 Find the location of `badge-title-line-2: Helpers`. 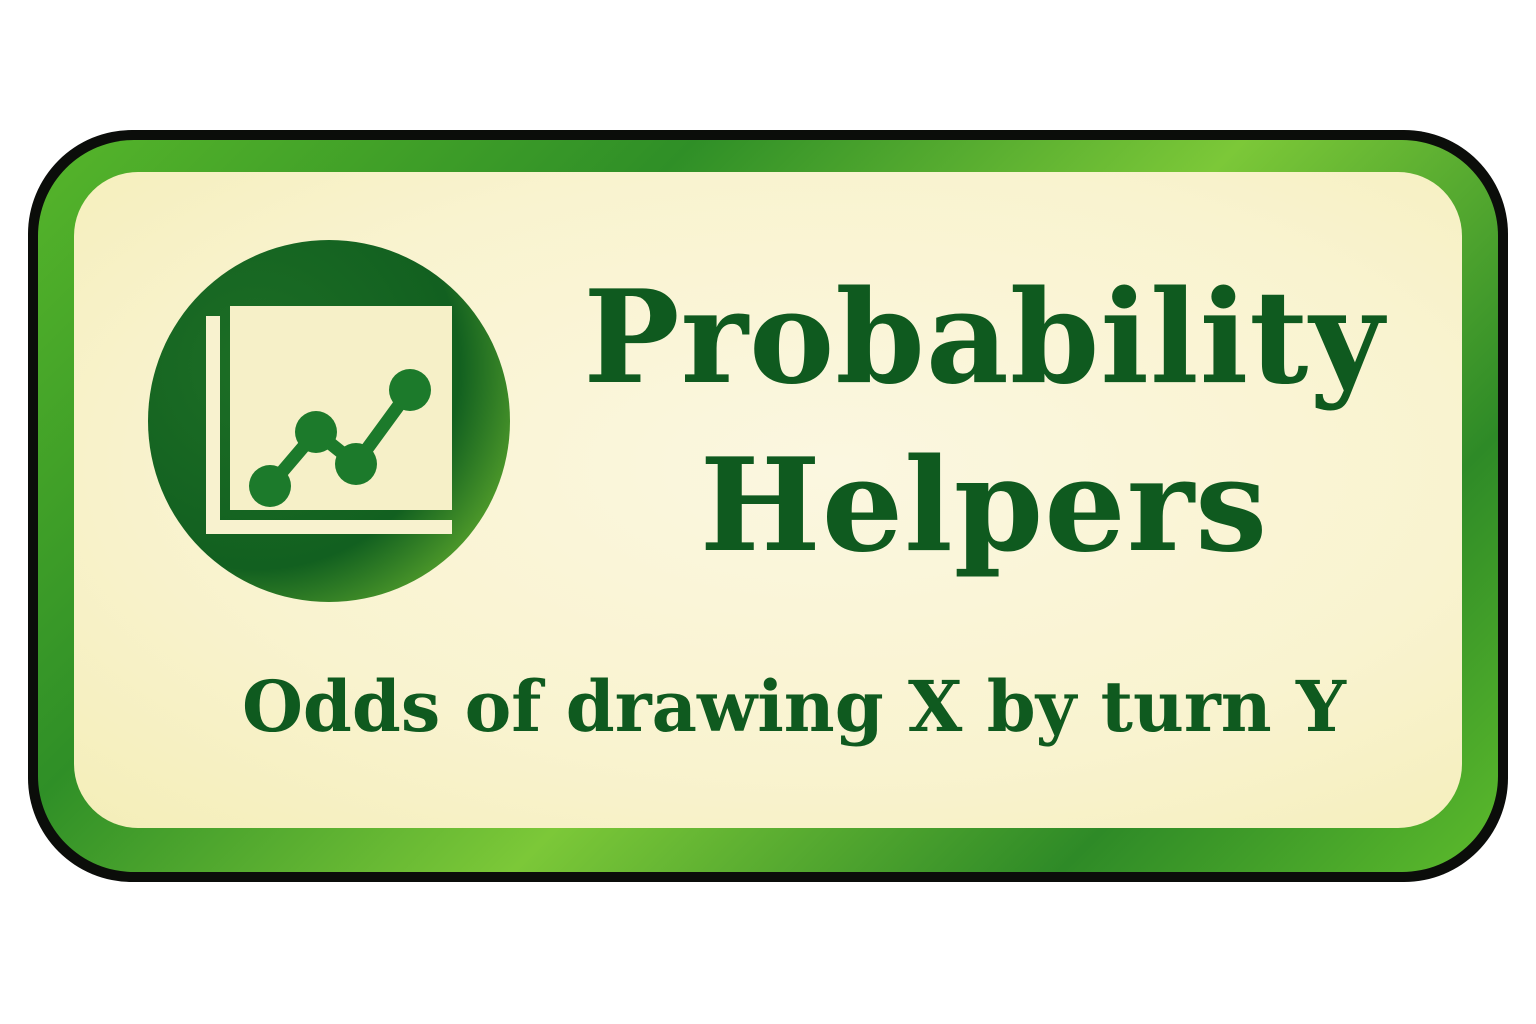

badge-title-line-2: Helpers is located at coordinates (984, 506).